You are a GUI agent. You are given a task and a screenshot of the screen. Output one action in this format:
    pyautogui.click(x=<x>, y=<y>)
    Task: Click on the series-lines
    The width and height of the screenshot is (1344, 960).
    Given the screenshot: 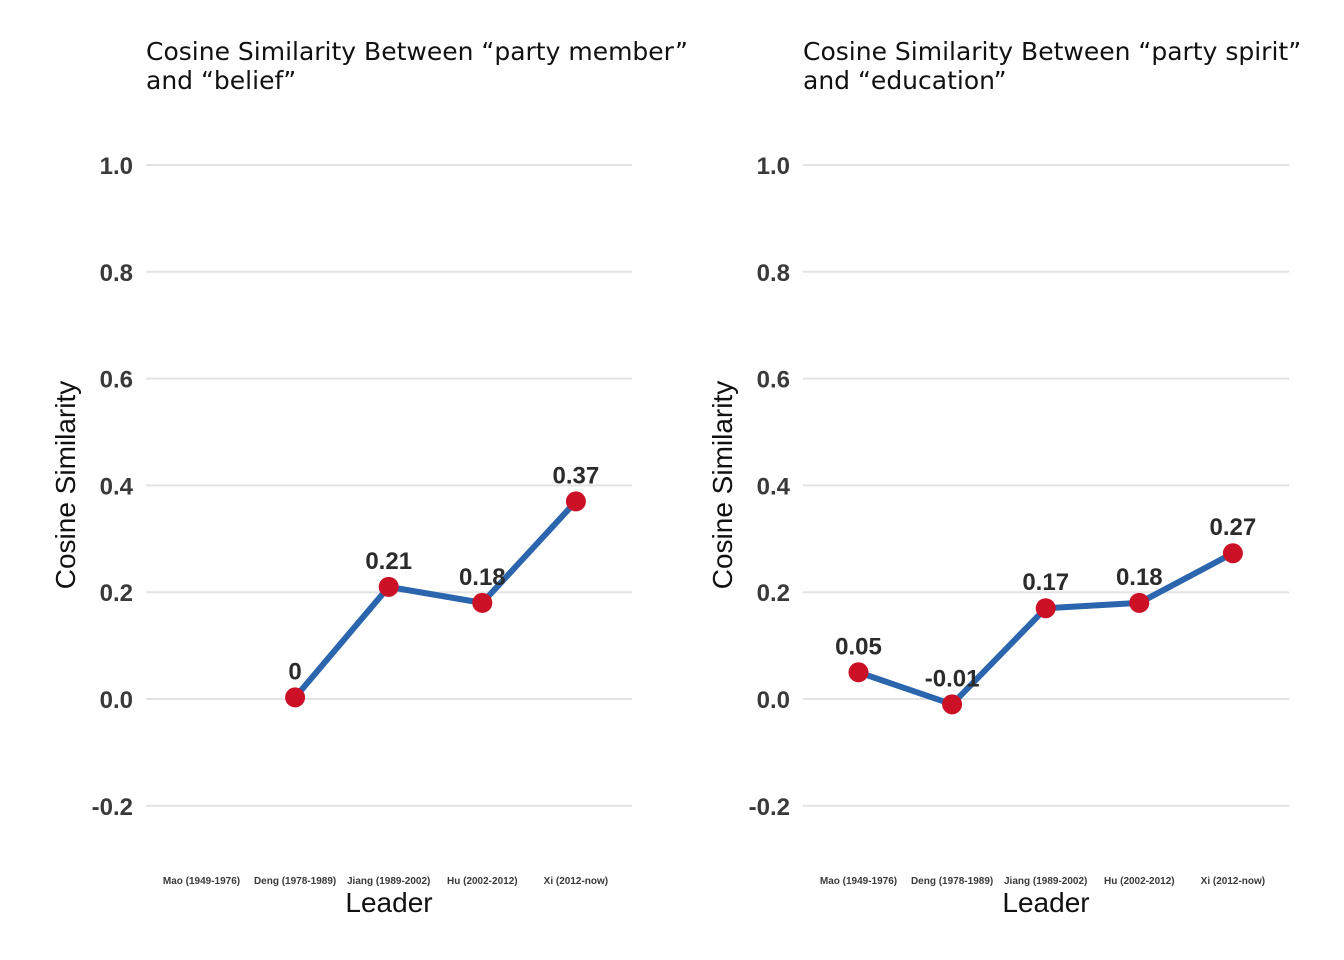 What is the action you would take?
    pyautogui.click(x=435, y=599)
    